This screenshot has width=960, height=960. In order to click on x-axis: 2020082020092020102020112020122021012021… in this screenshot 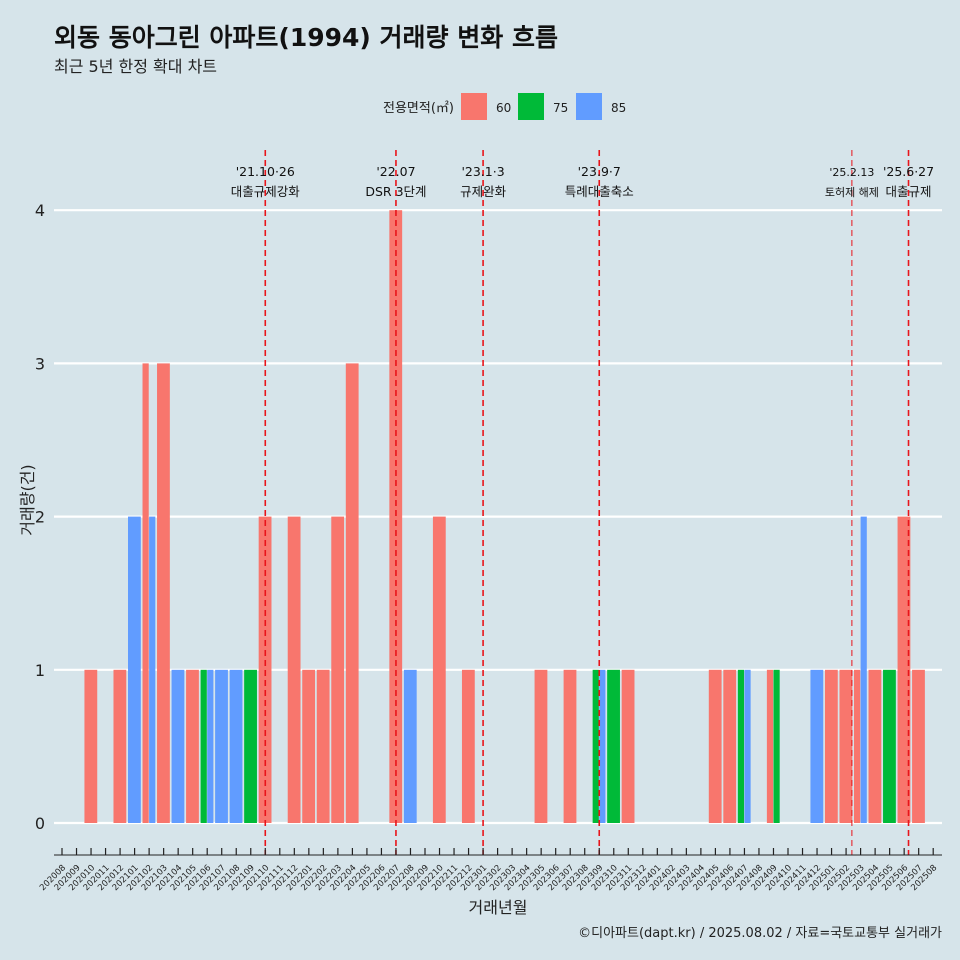, I will do `click(490, 882)`.